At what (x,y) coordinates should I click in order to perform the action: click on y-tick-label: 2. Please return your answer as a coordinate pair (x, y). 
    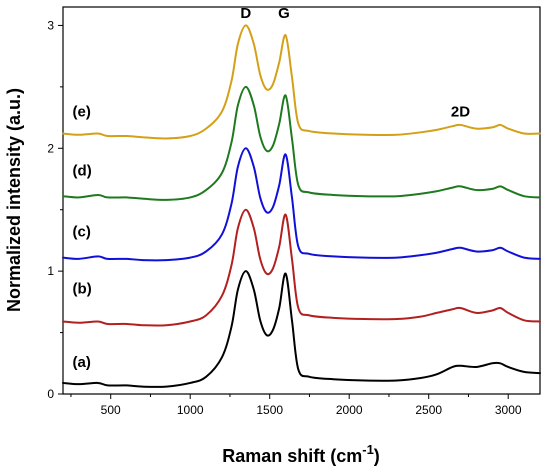
    Looking at the image, I should click on (50, 148).